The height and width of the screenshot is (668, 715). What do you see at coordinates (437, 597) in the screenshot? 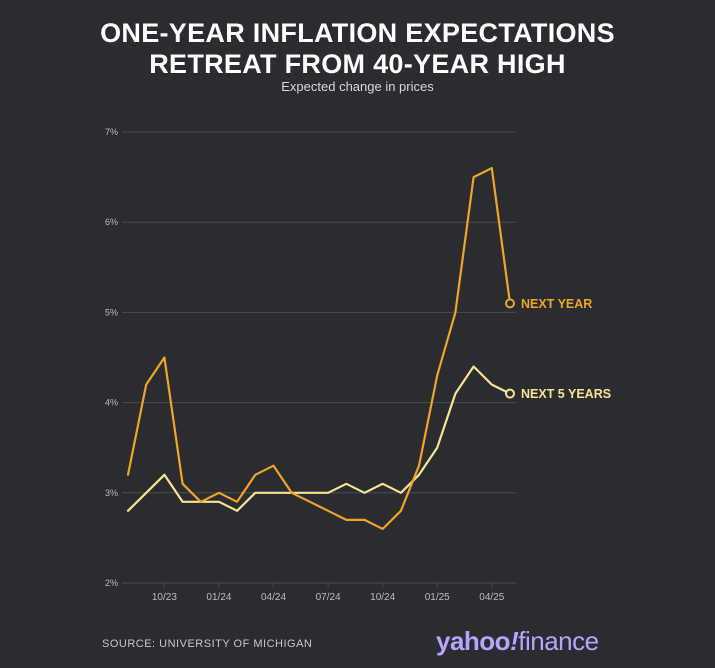
I see `x-tick-label: 01/25` at bounding box center [437, 597].